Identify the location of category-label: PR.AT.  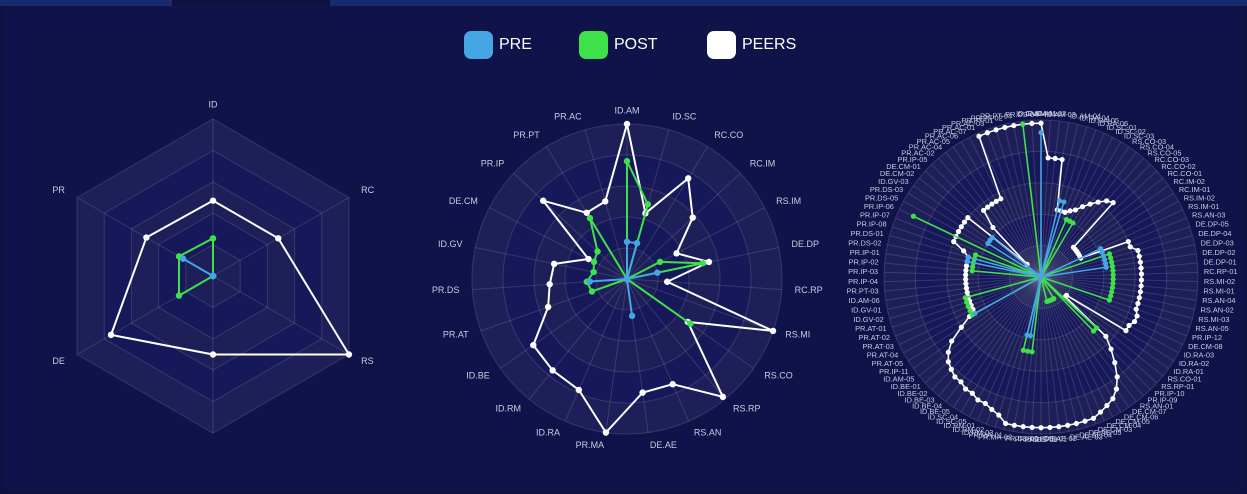
(456, 335).